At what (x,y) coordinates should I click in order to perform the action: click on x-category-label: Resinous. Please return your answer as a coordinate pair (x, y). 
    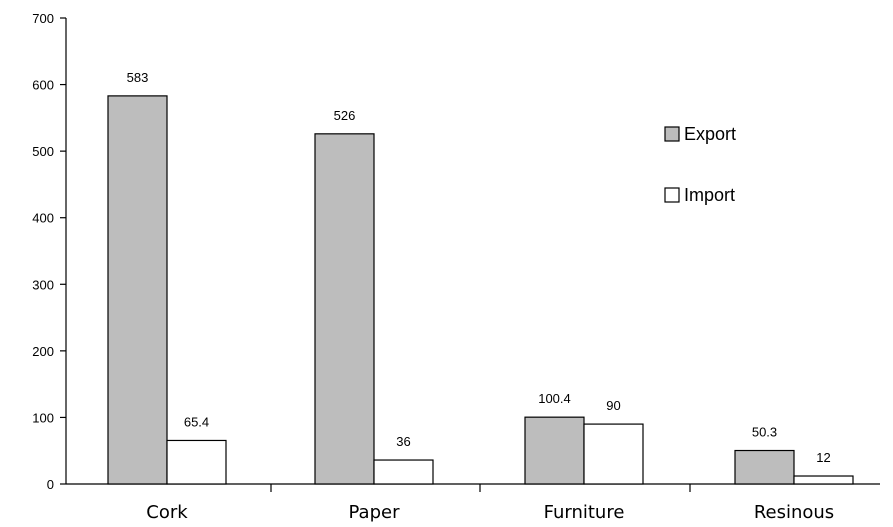
    Looking at the image, I should click on (794, 512).